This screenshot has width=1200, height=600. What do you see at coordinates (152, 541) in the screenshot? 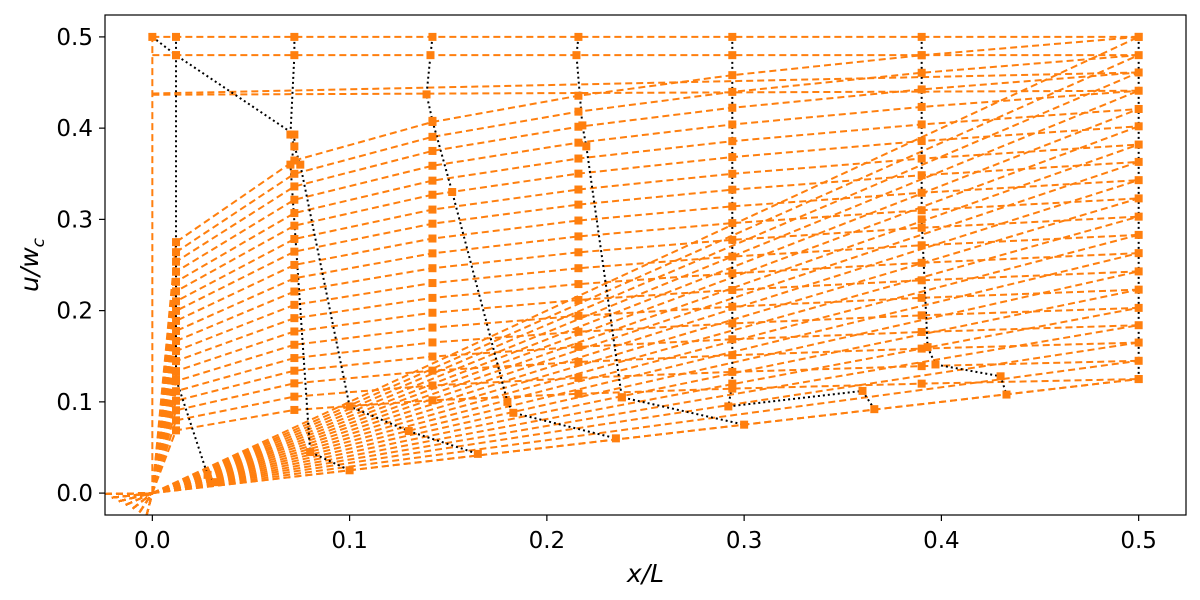
I see `x-tick-label: 0.0` at bounding box center [152, 541].